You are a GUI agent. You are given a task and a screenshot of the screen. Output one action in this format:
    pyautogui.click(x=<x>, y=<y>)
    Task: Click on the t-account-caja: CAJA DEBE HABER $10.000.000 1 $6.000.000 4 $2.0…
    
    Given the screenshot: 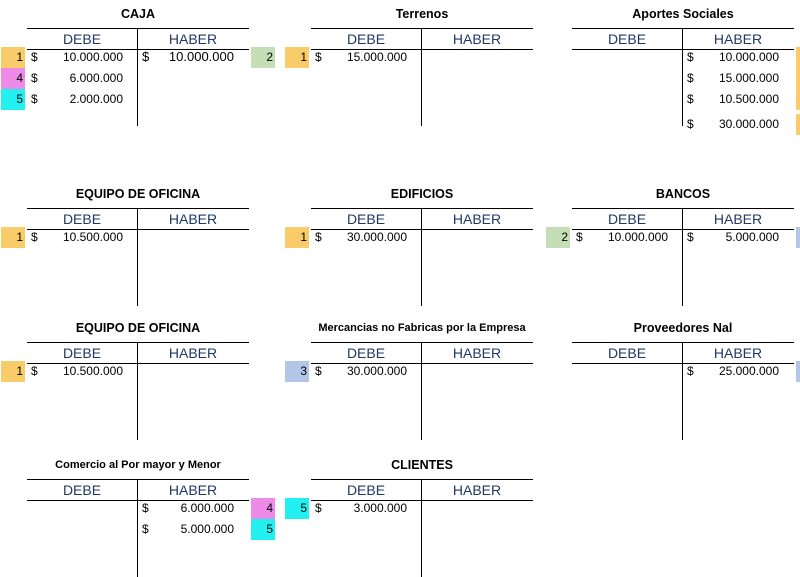 What is the action you would take?
    pyautogui.click(x=138, y=66)
    